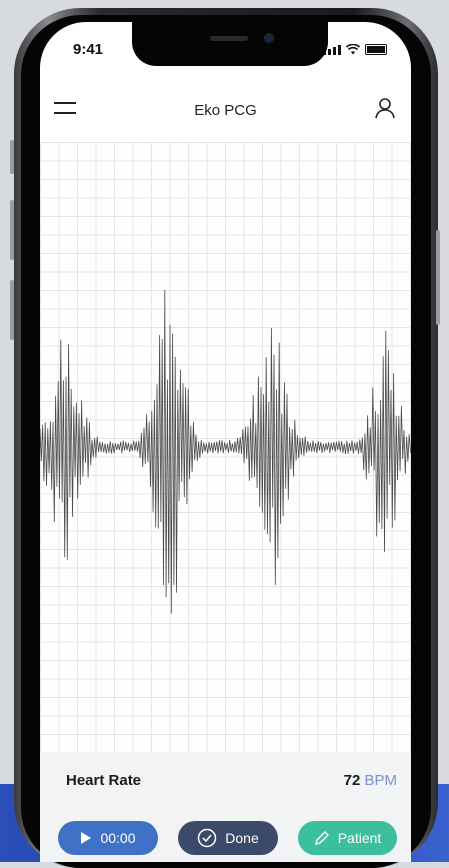  What do you see at coordinates (65, 108) in the screenshot?
I see `menu-button` at bounding box center [65, 108].